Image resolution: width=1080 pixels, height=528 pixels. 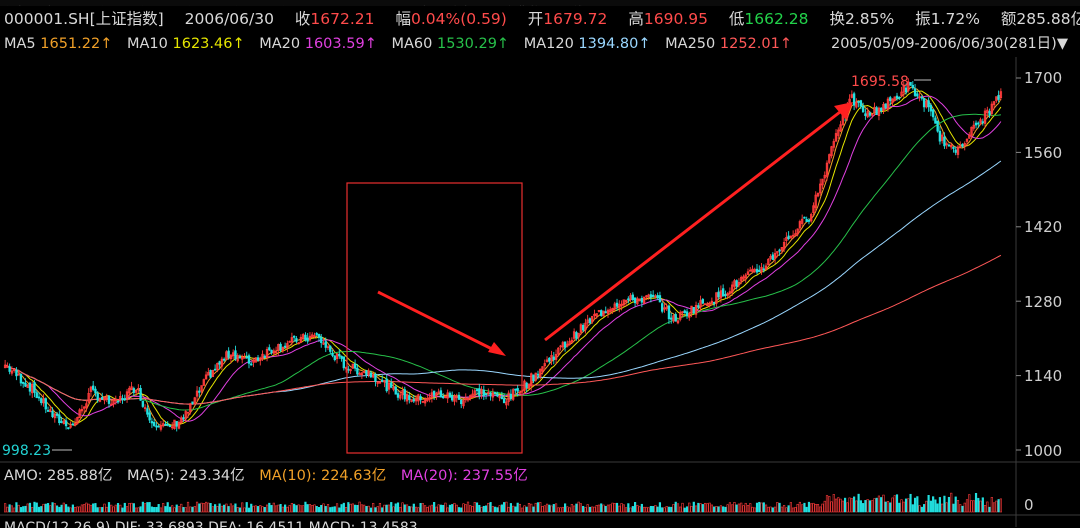 What do you see at coordinates (80, 476) in the screenshot?
I see `amo-value: 285.88亿` at bounding box center [80, 476].